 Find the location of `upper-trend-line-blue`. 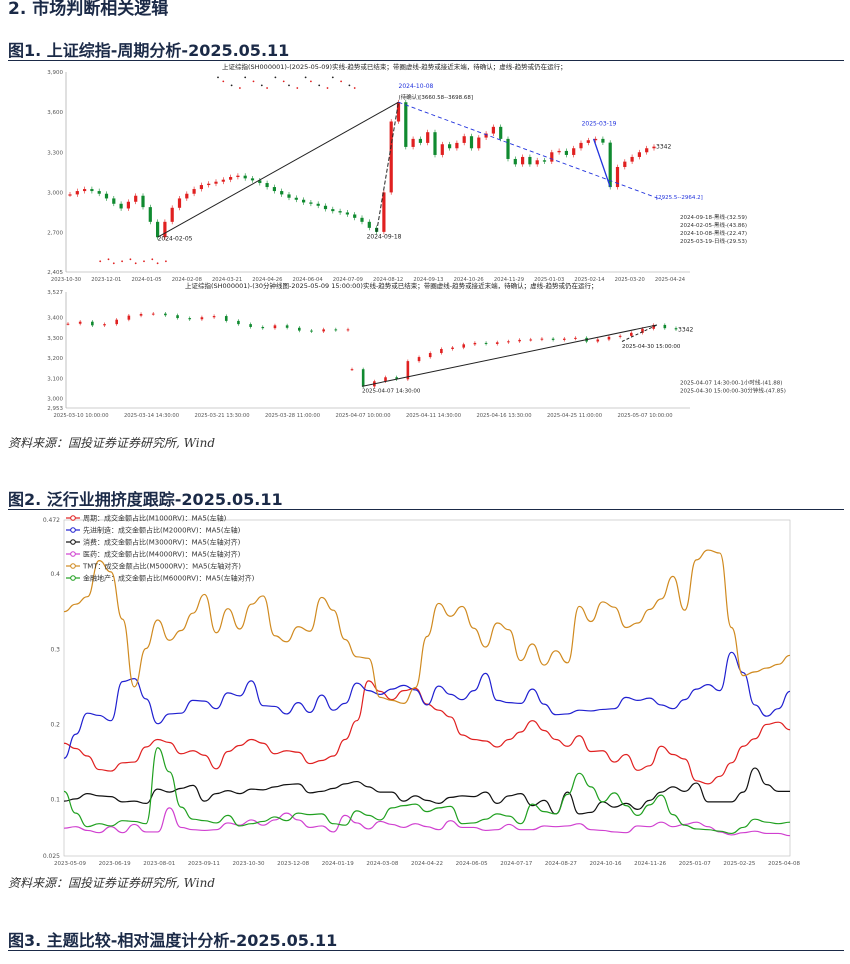

upper-trend-line-blue is located at coordinates (601, 163).